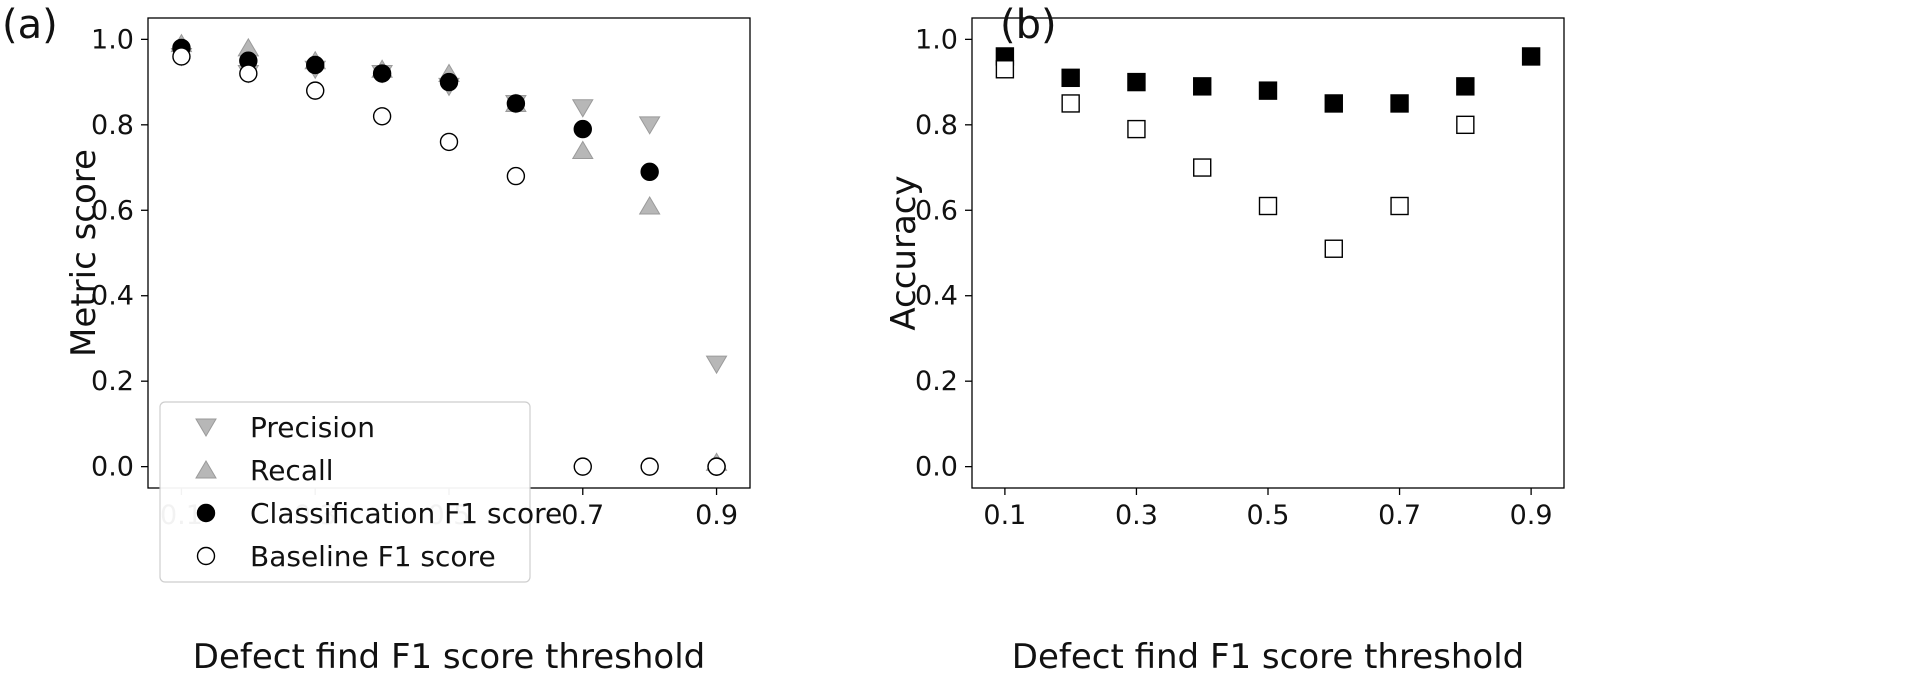  I want to click on legend-entry: Precision, so click(312, 427).